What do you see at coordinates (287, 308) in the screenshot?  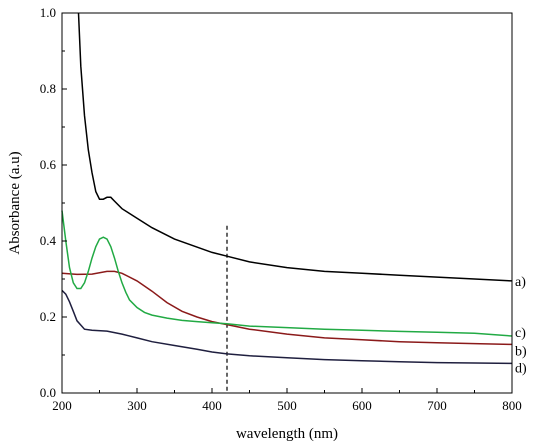 I see `series-line-b` at bounding box center [287, 308].